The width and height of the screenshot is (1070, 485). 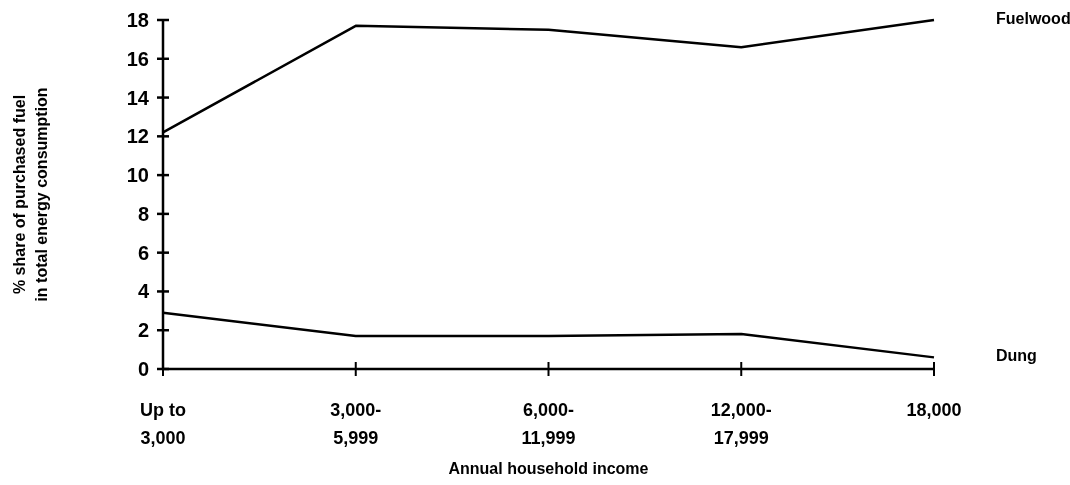 I want to click on y-tick-label: 10, so click(x=137, y=175).